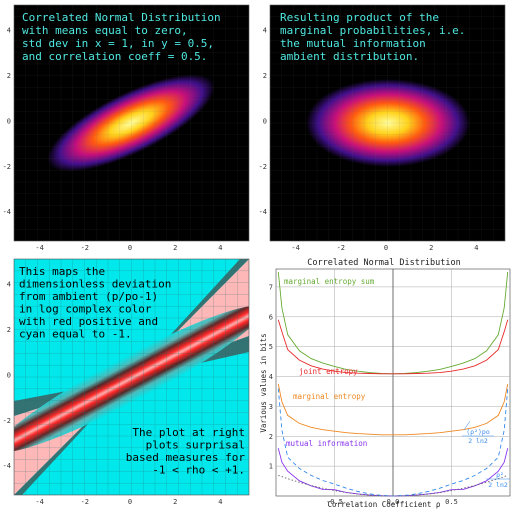 This screenshot has width=512, height=512. Describe the element at coordinates (198, 470) in the screenshot. I see `caption-line: -1 < rho < +1.` at that location.